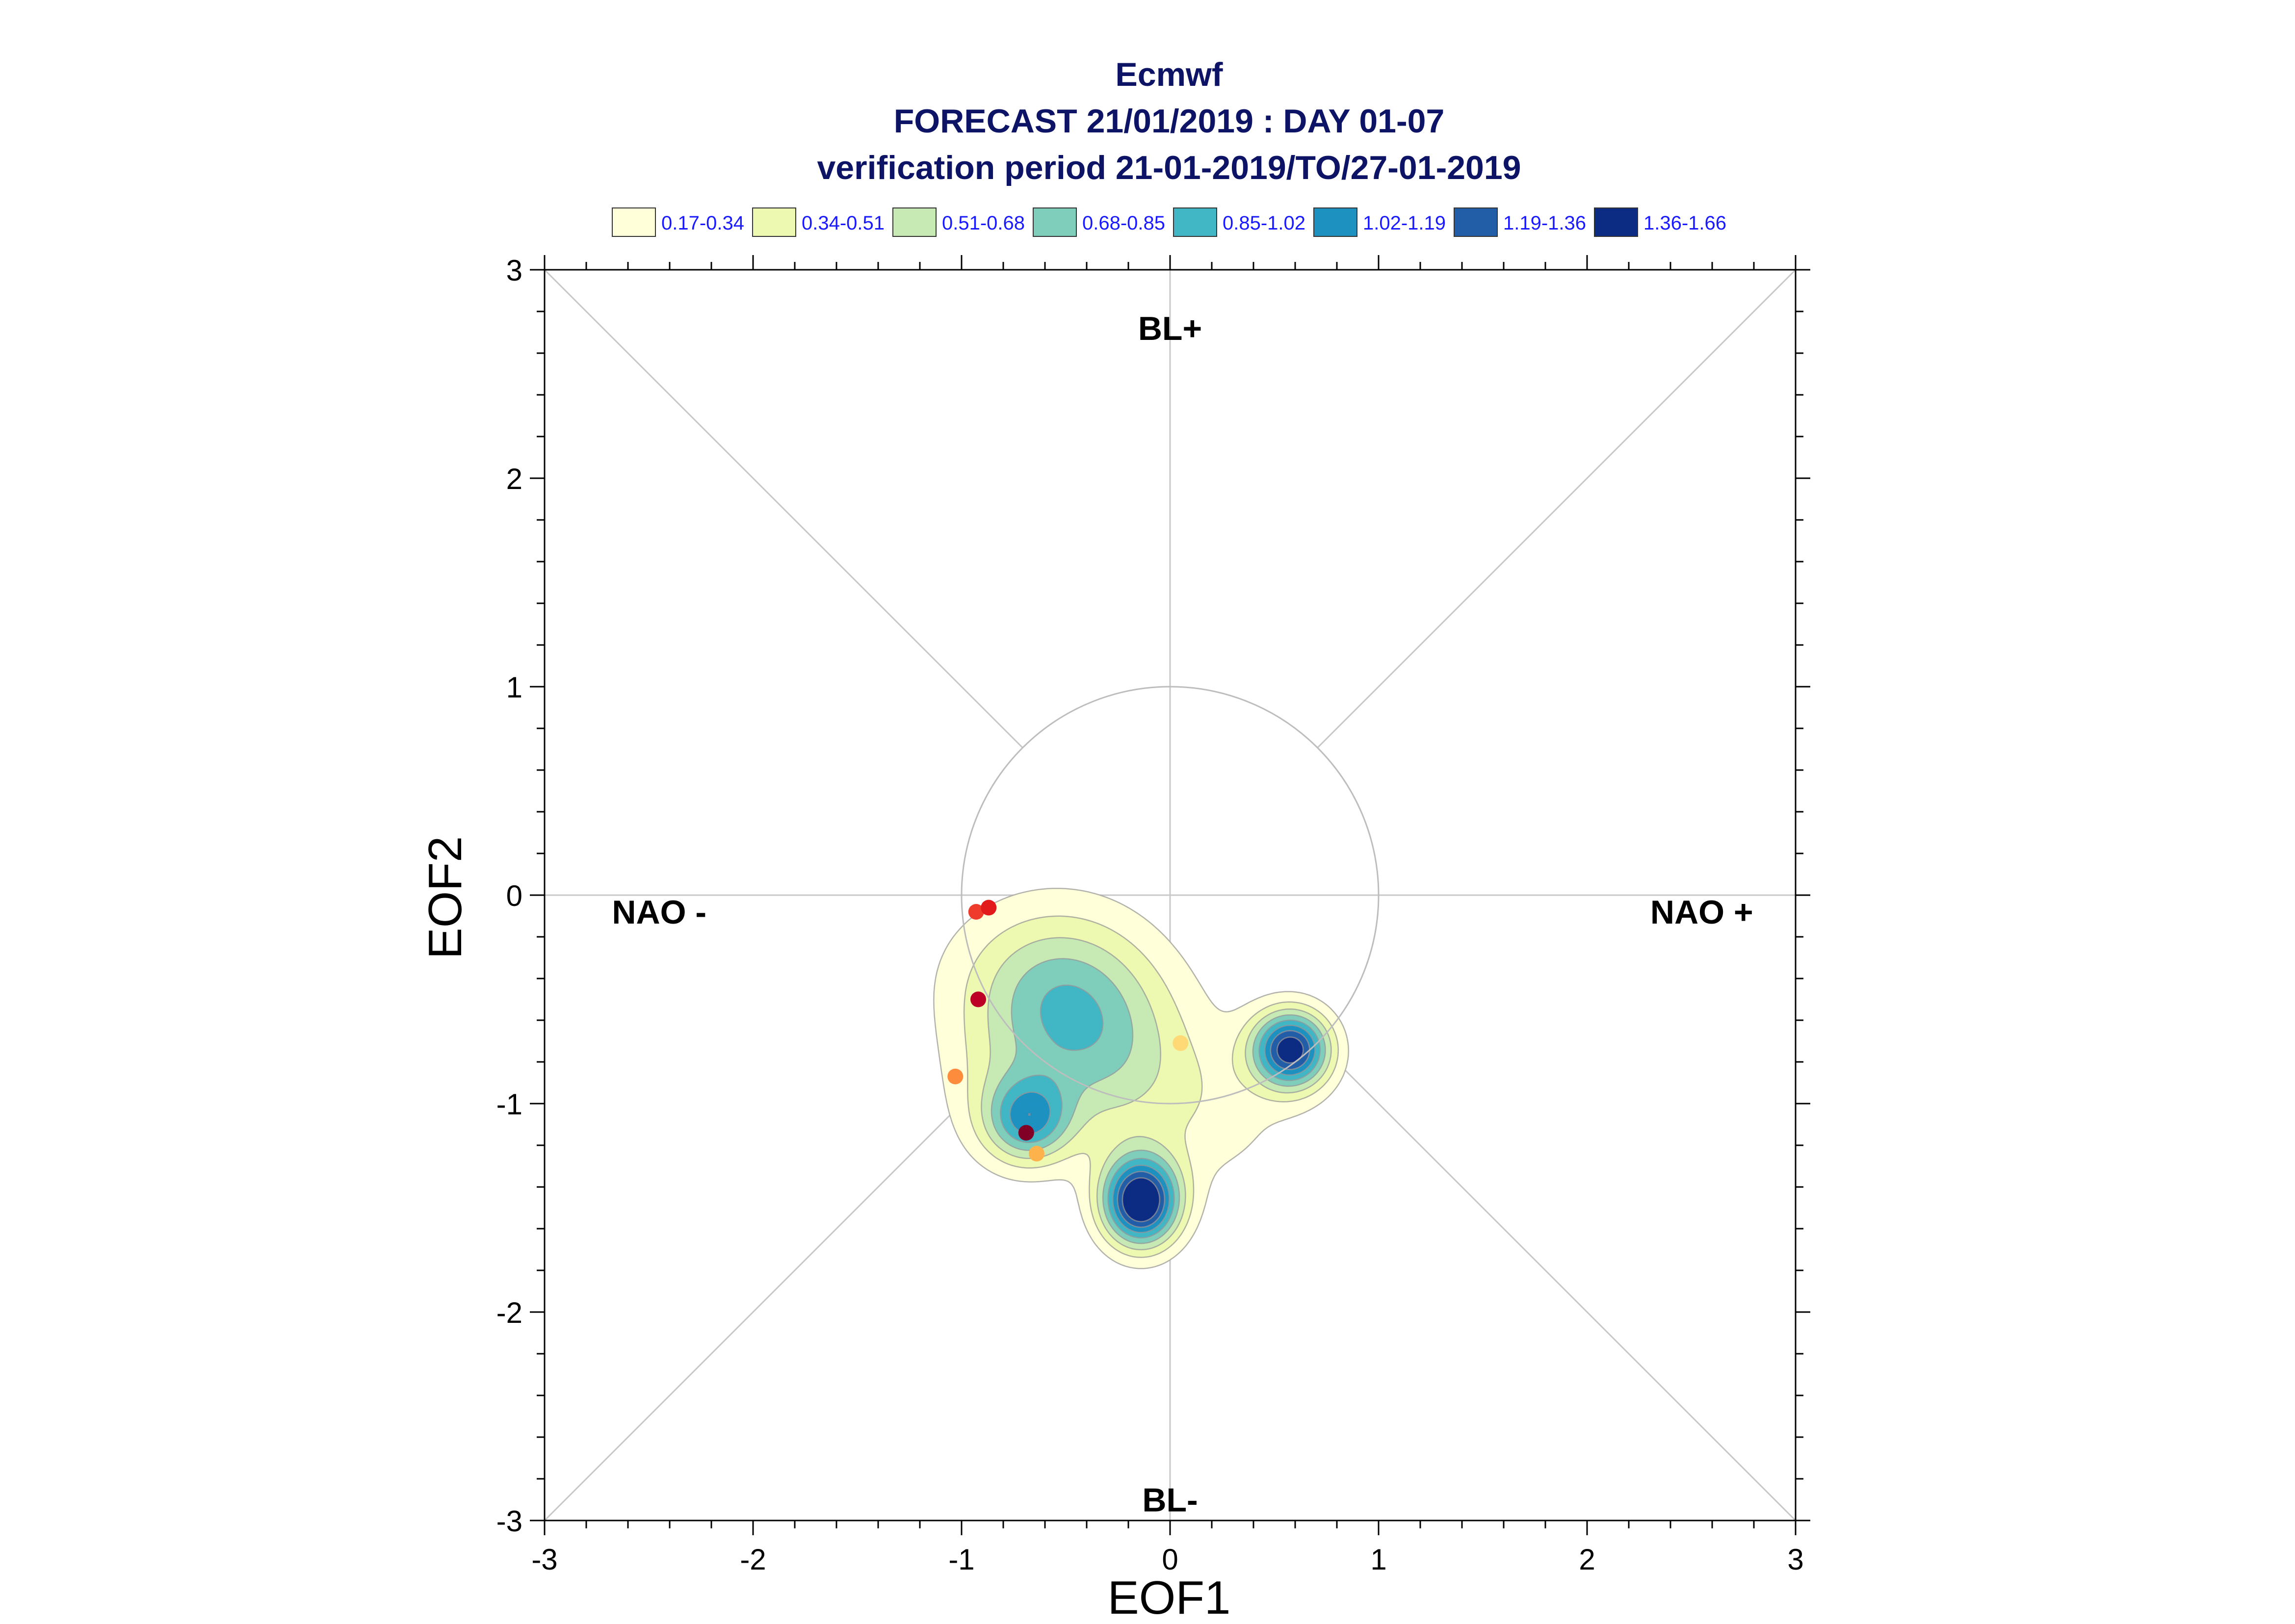 The width and height of the screenshot is (2295, 1624). I want to click on y-tick-label: -2, so click(509, 1312).